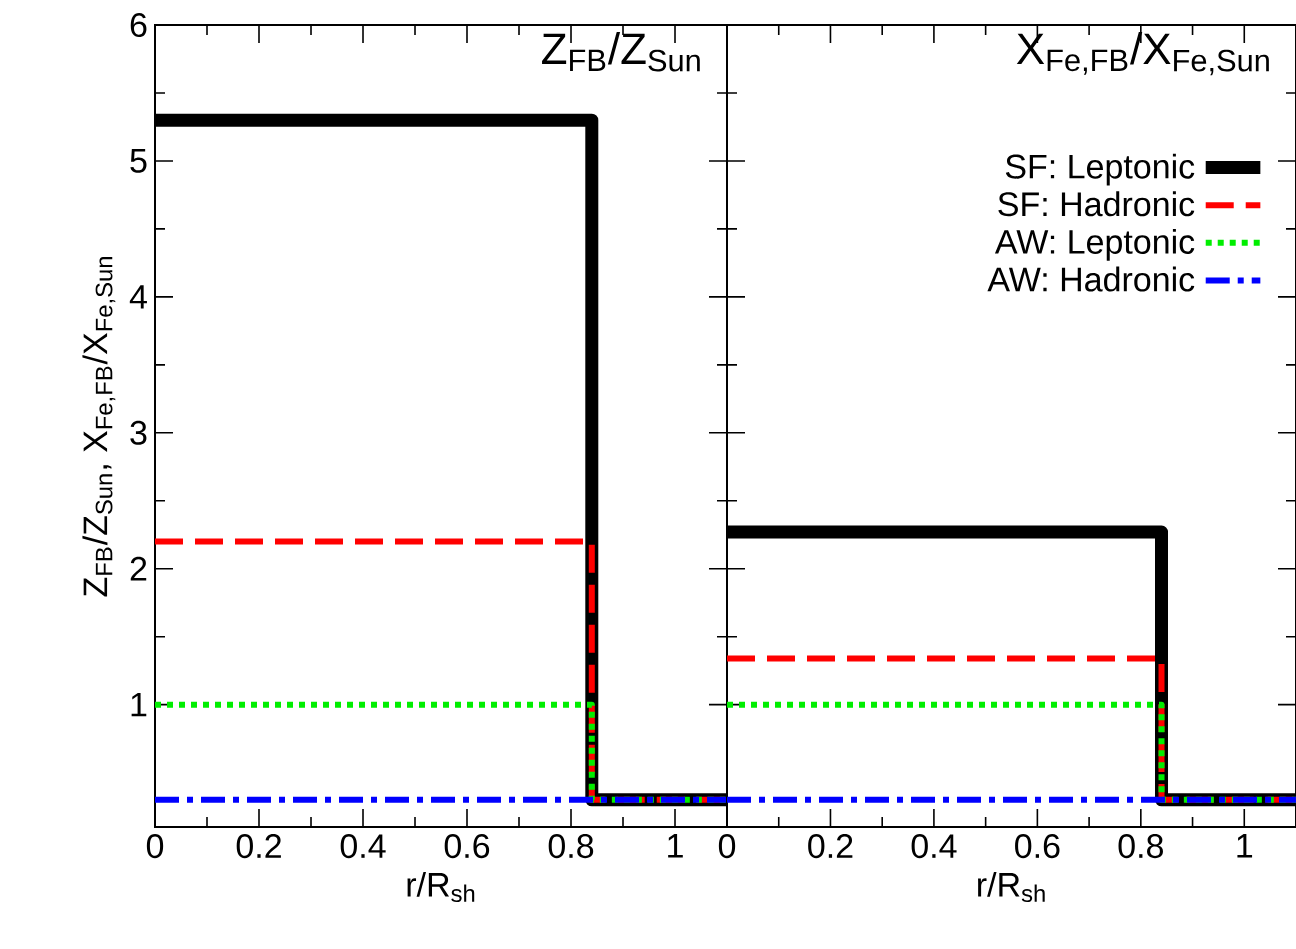 The image size is (1296, 949). Describe the element at coordinates (138, 568) in the screenshot. I see `y-tick-label: 2` at that location.